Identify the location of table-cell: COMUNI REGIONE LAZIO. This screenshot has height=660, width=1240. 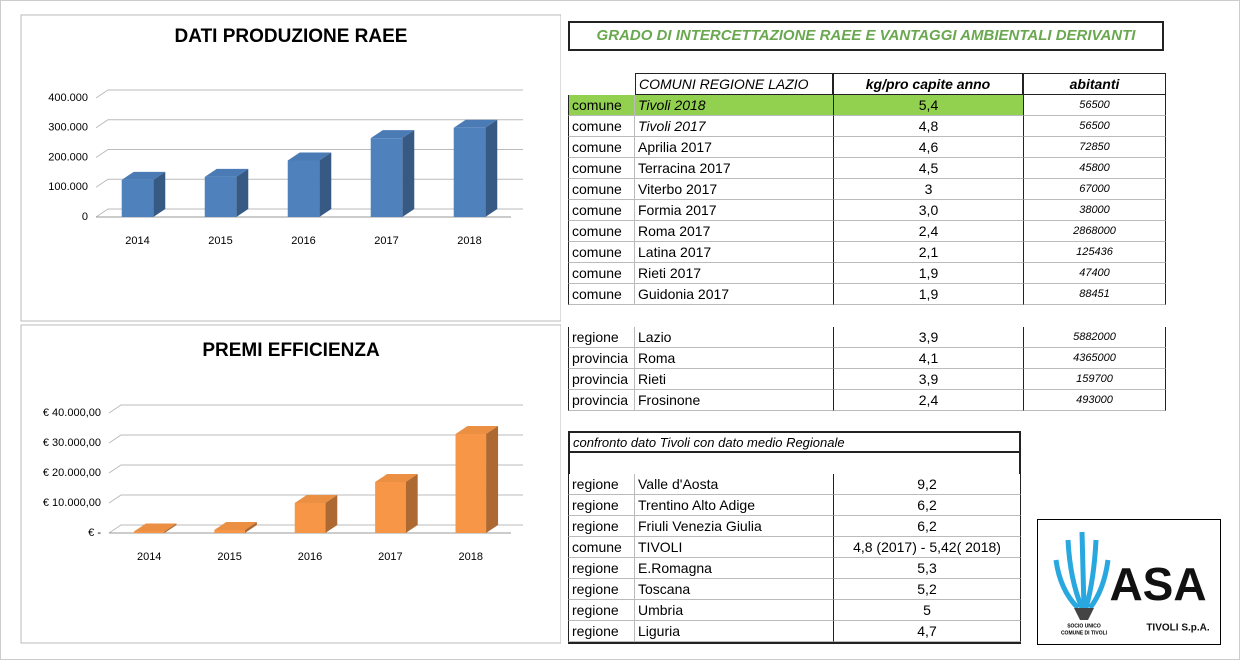
(734, 84).